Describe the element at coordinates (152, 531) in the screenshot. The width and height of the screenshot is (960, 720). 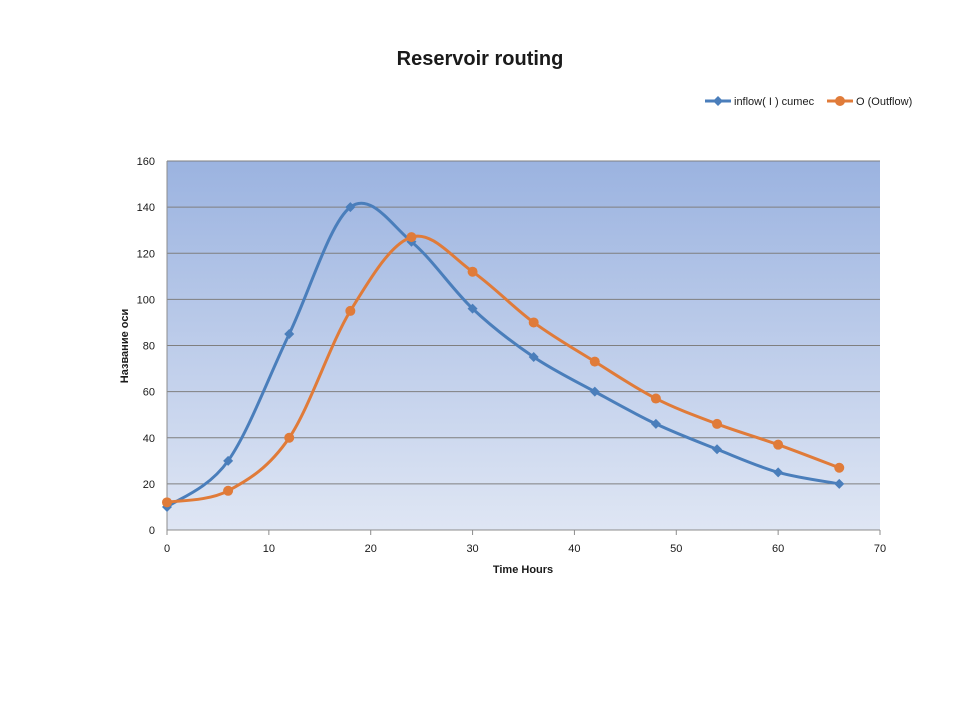
I see `y-tick-label: 0` at that location.